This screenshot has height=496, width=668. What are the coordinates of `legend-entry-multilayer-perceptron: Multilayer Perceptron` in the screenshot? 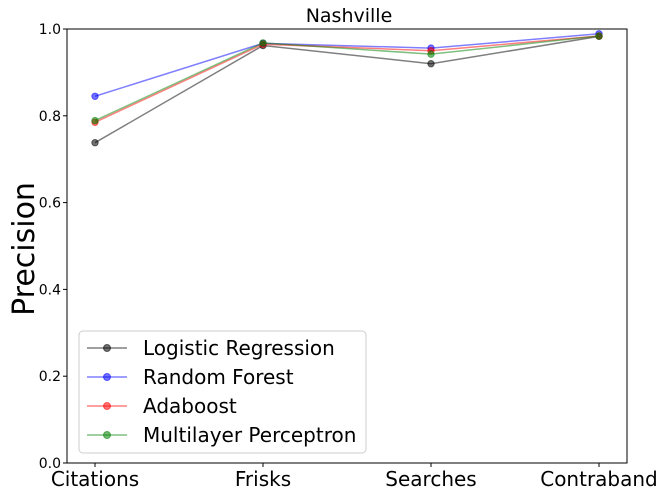 It's located at (221, 435).